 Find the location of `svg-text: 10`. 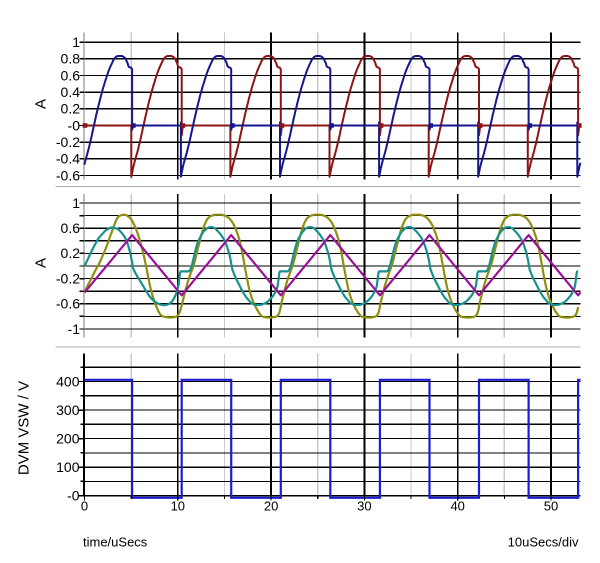

svg-text: 10 is located at coordinates (178, 506).